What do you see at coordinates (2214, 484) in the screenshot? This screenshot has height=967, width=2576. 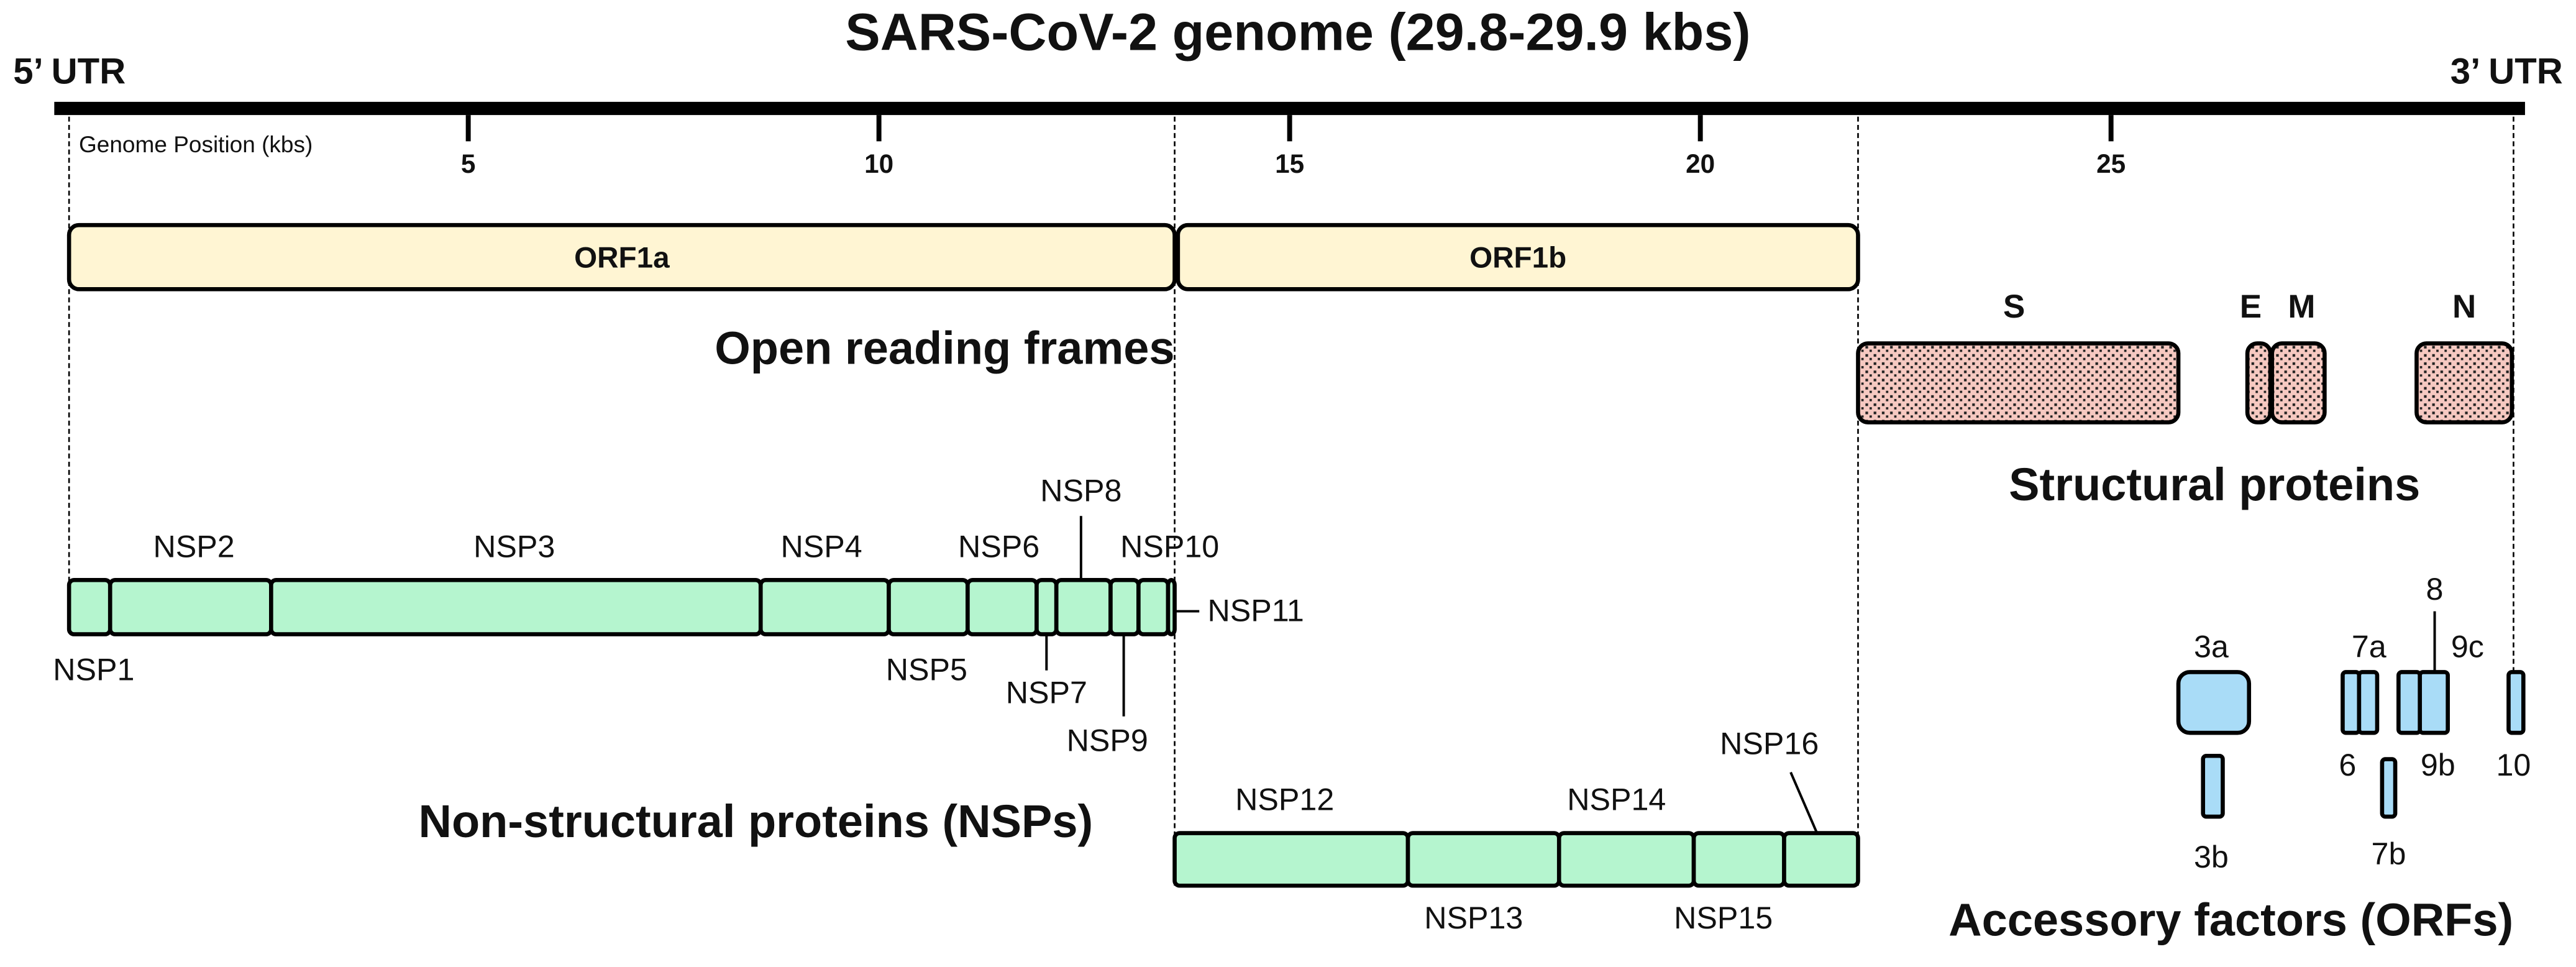 I see `section-title: Structural proteins` at bounding box center [2214, 484].